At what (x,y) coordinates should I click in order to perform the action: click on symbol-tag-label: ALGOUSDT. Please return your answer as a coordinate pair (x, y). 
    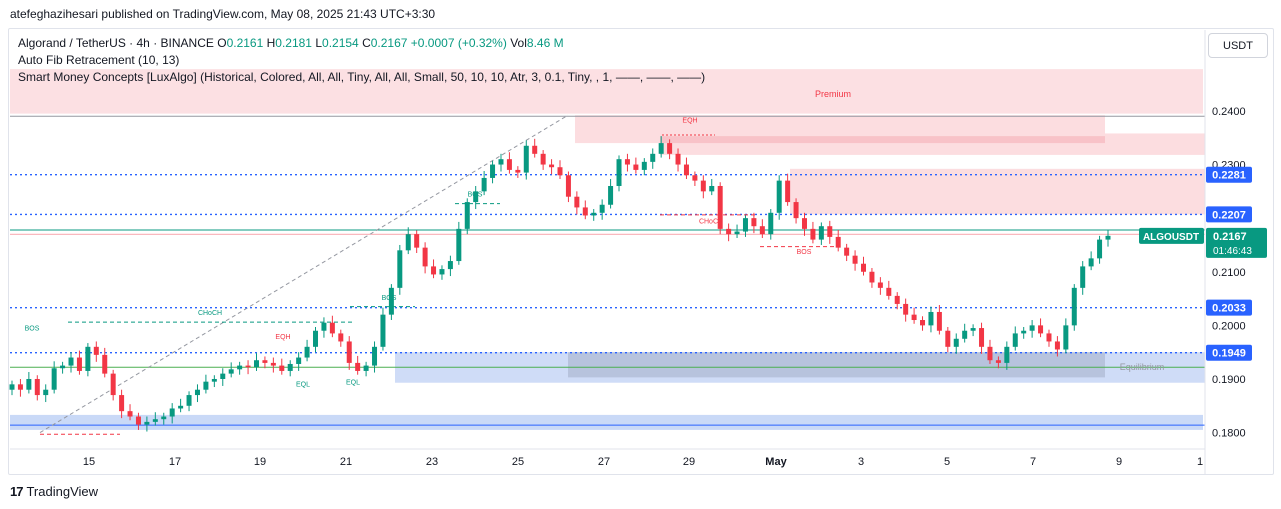
    Looking at the image, I should click on (1171, 237).